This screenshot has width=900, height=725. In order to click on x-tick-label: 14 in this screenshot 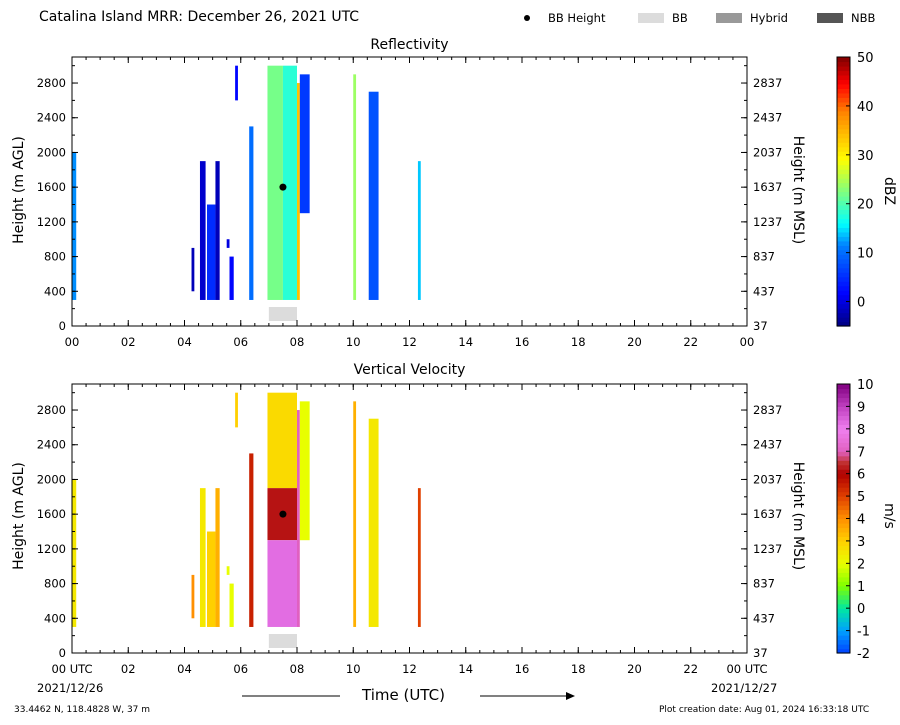, I will do `click(465, 342)`.